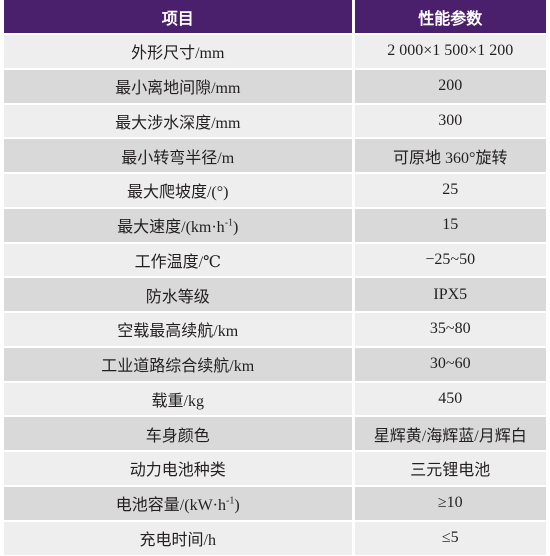  I want to click on header-item: 项目, so click(179, 17).